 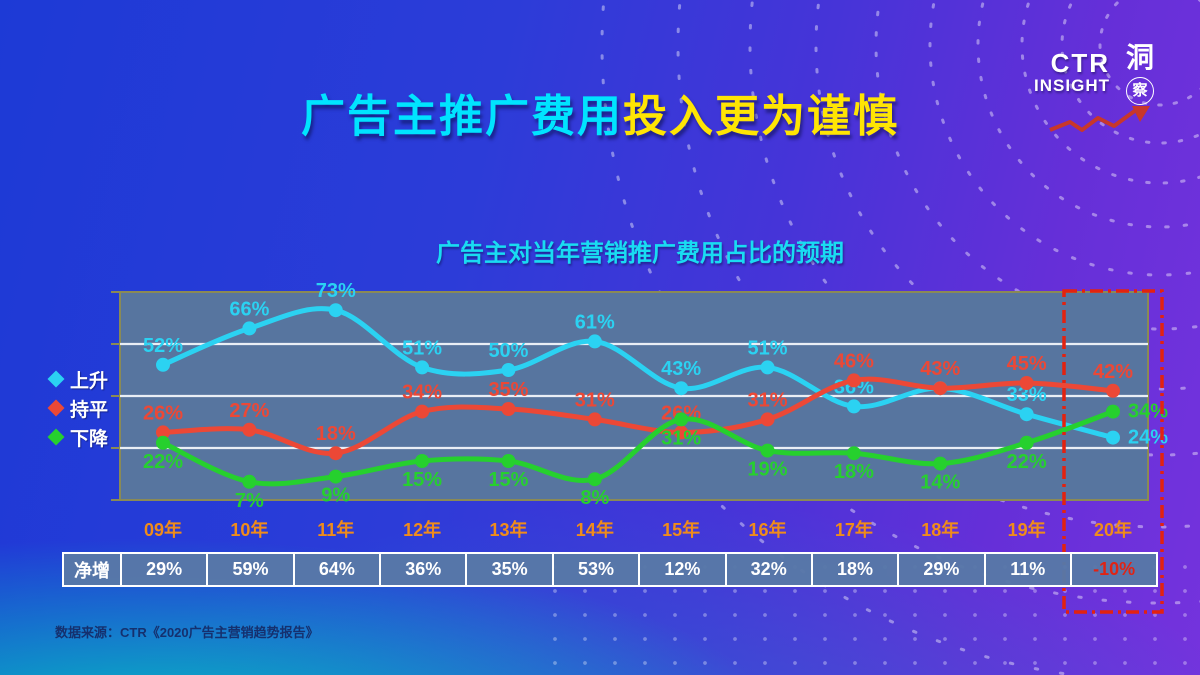 What do you see at coordinates (854, 472) in the screenshot?
I see `data-label-下降-17年: 18%` at bounding box center [854, 472].